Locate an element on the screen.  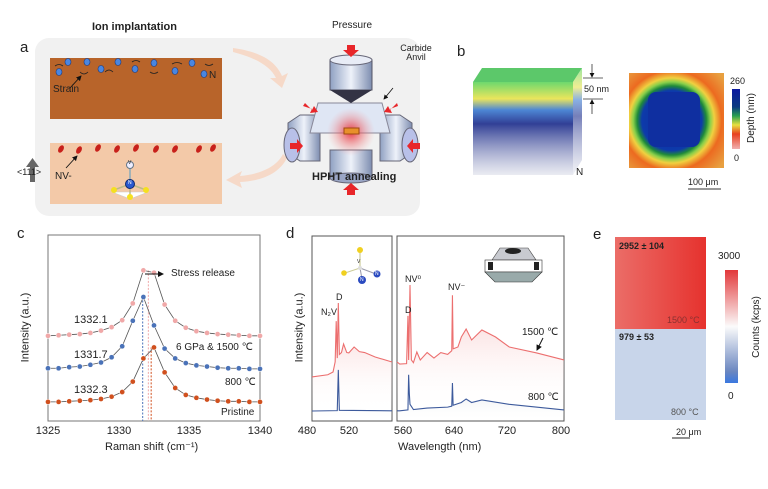
pl-xtick: 520 is located at coordinates (349, 431).